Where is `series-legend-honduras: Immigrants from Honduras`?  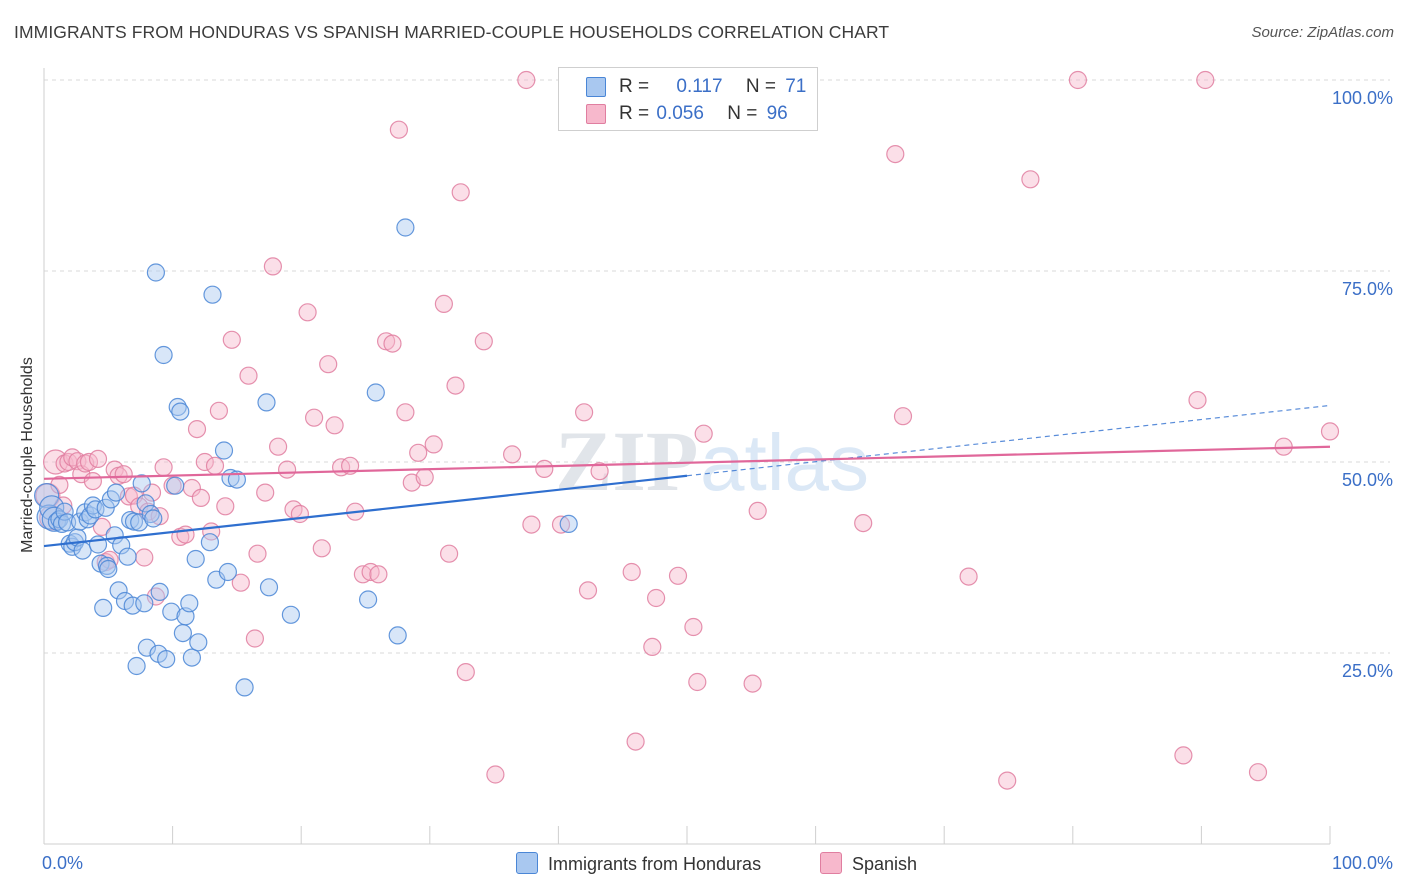 series-legend-honduras: Immigrants from Honduras is located at coordinates (638, 863).